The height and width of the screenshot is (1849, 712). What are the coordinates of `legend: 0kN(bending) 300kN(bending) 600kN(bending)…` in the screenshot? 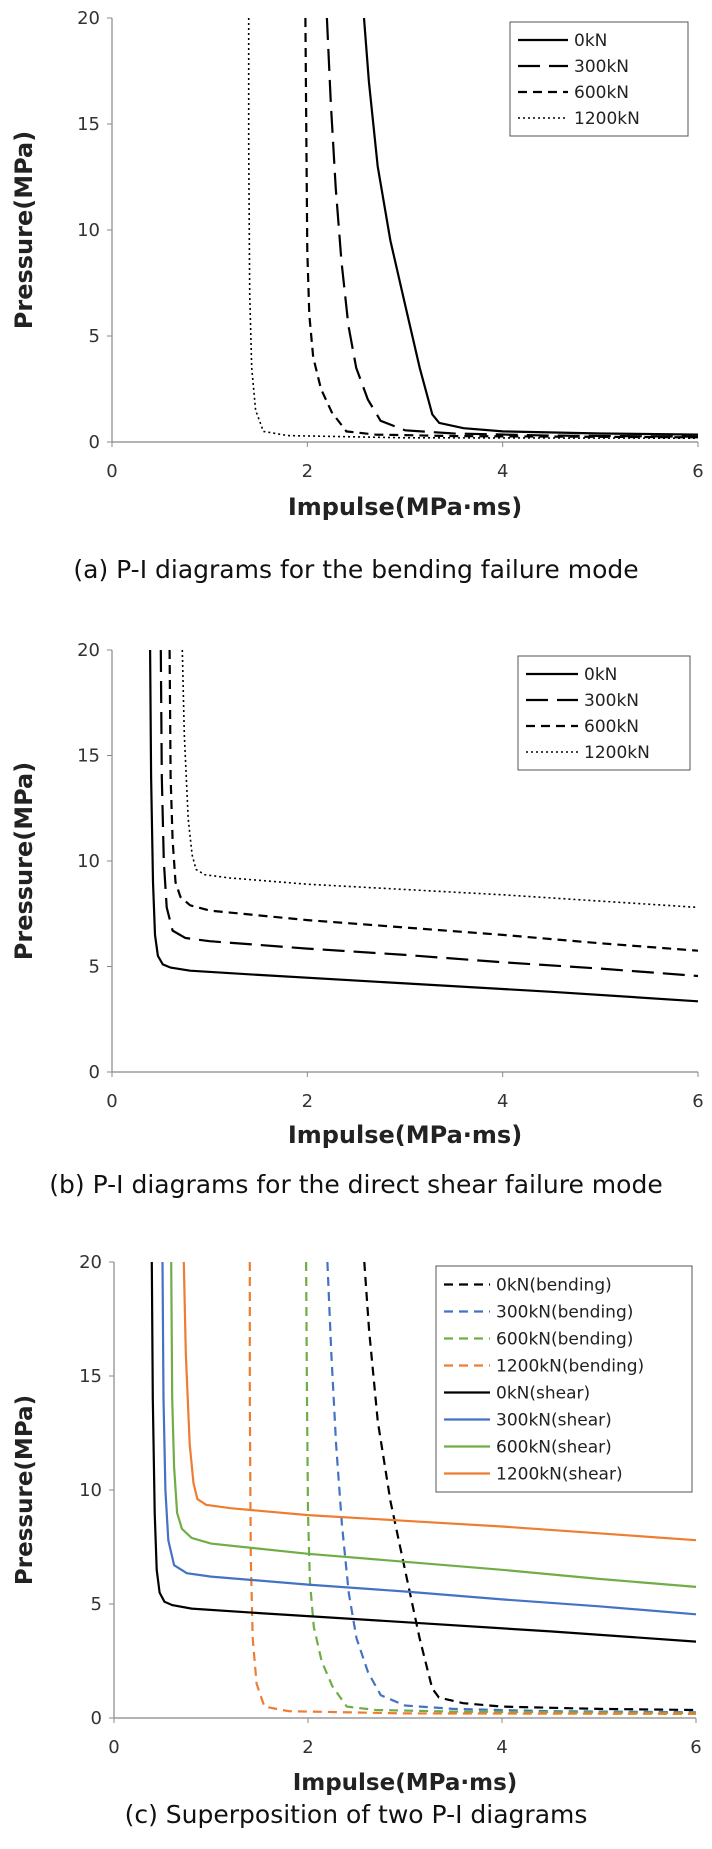 It's located at (564, 1379).